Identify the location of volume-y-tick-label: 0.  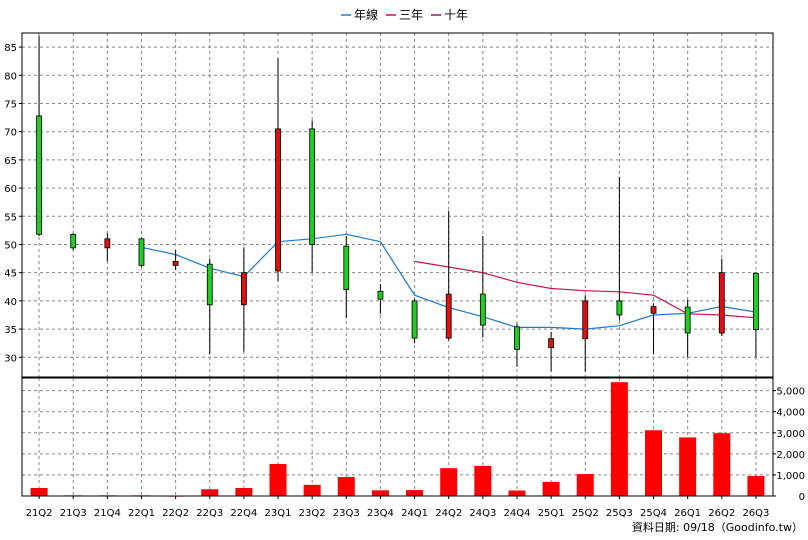
(802, 497).